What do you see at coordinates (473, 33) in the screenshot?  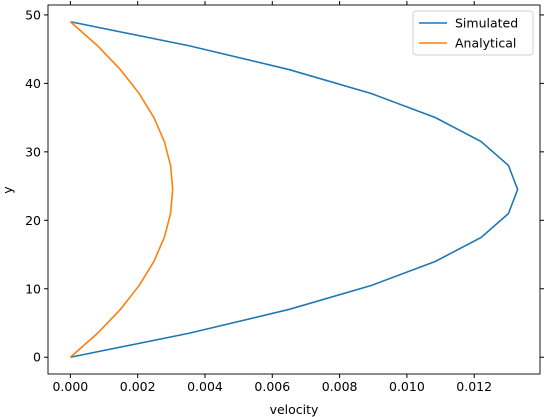 I see `legend-box` at bounding box center [473, 33].